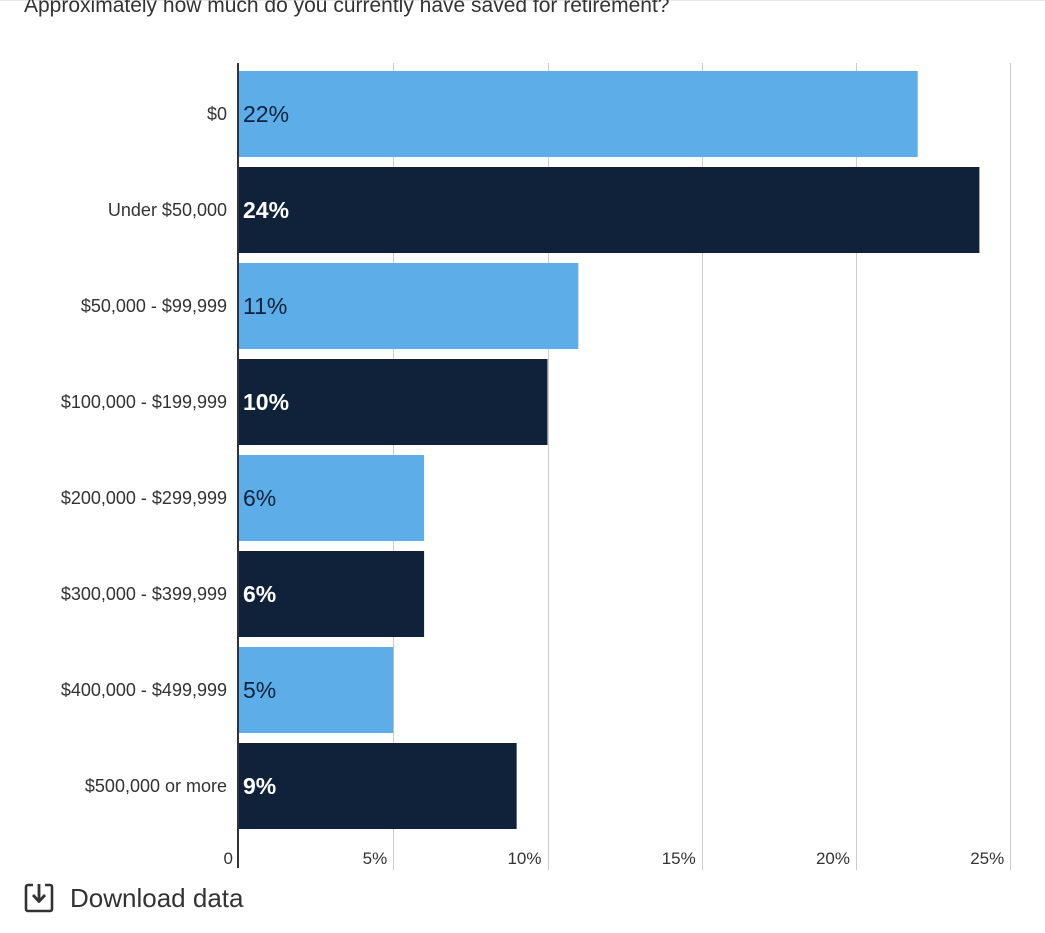  Describe the element at coordinates (266, 114) in the screenshot. I see `data-label: 22%` at that location.